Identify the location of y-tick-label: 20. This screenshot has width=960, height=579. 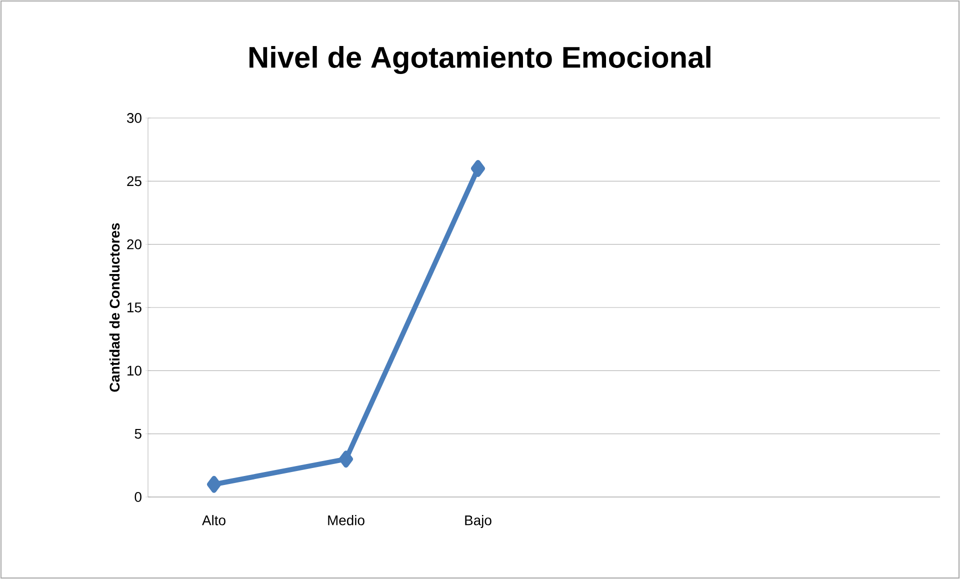
(134, 244).